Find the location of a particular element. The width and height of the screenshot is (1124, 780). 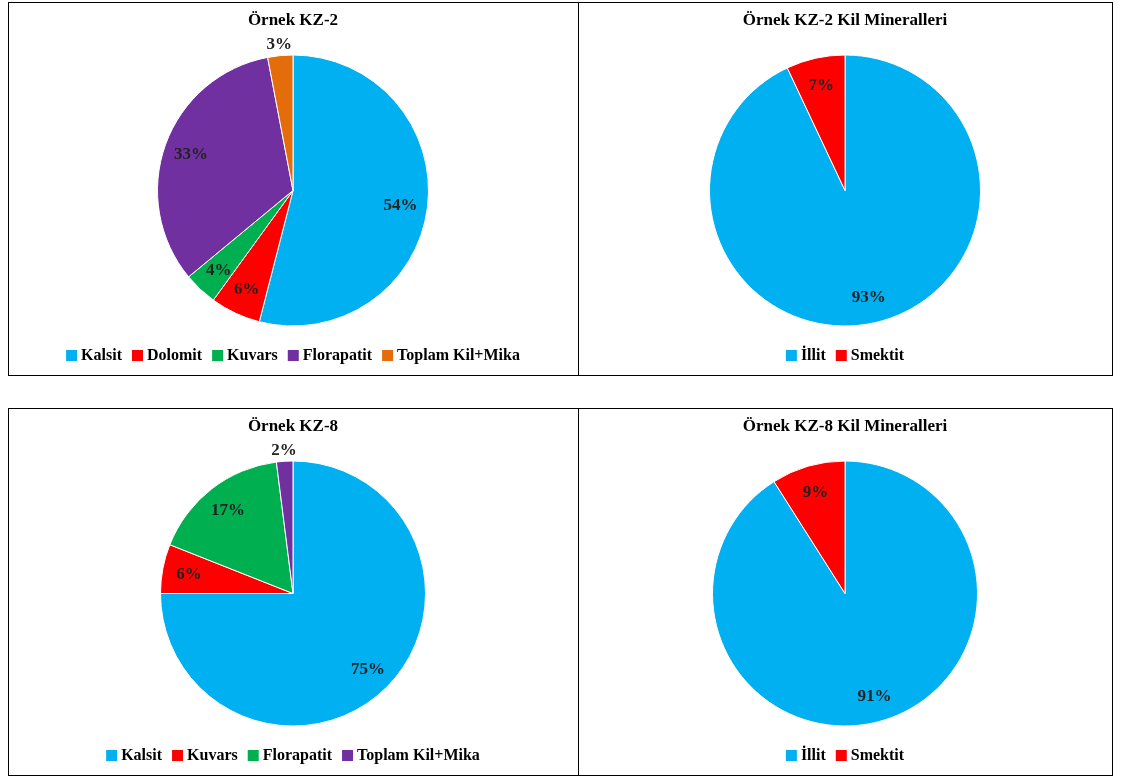

chart-title: Örnek KZ-2 is located at coordinates (293, 19).